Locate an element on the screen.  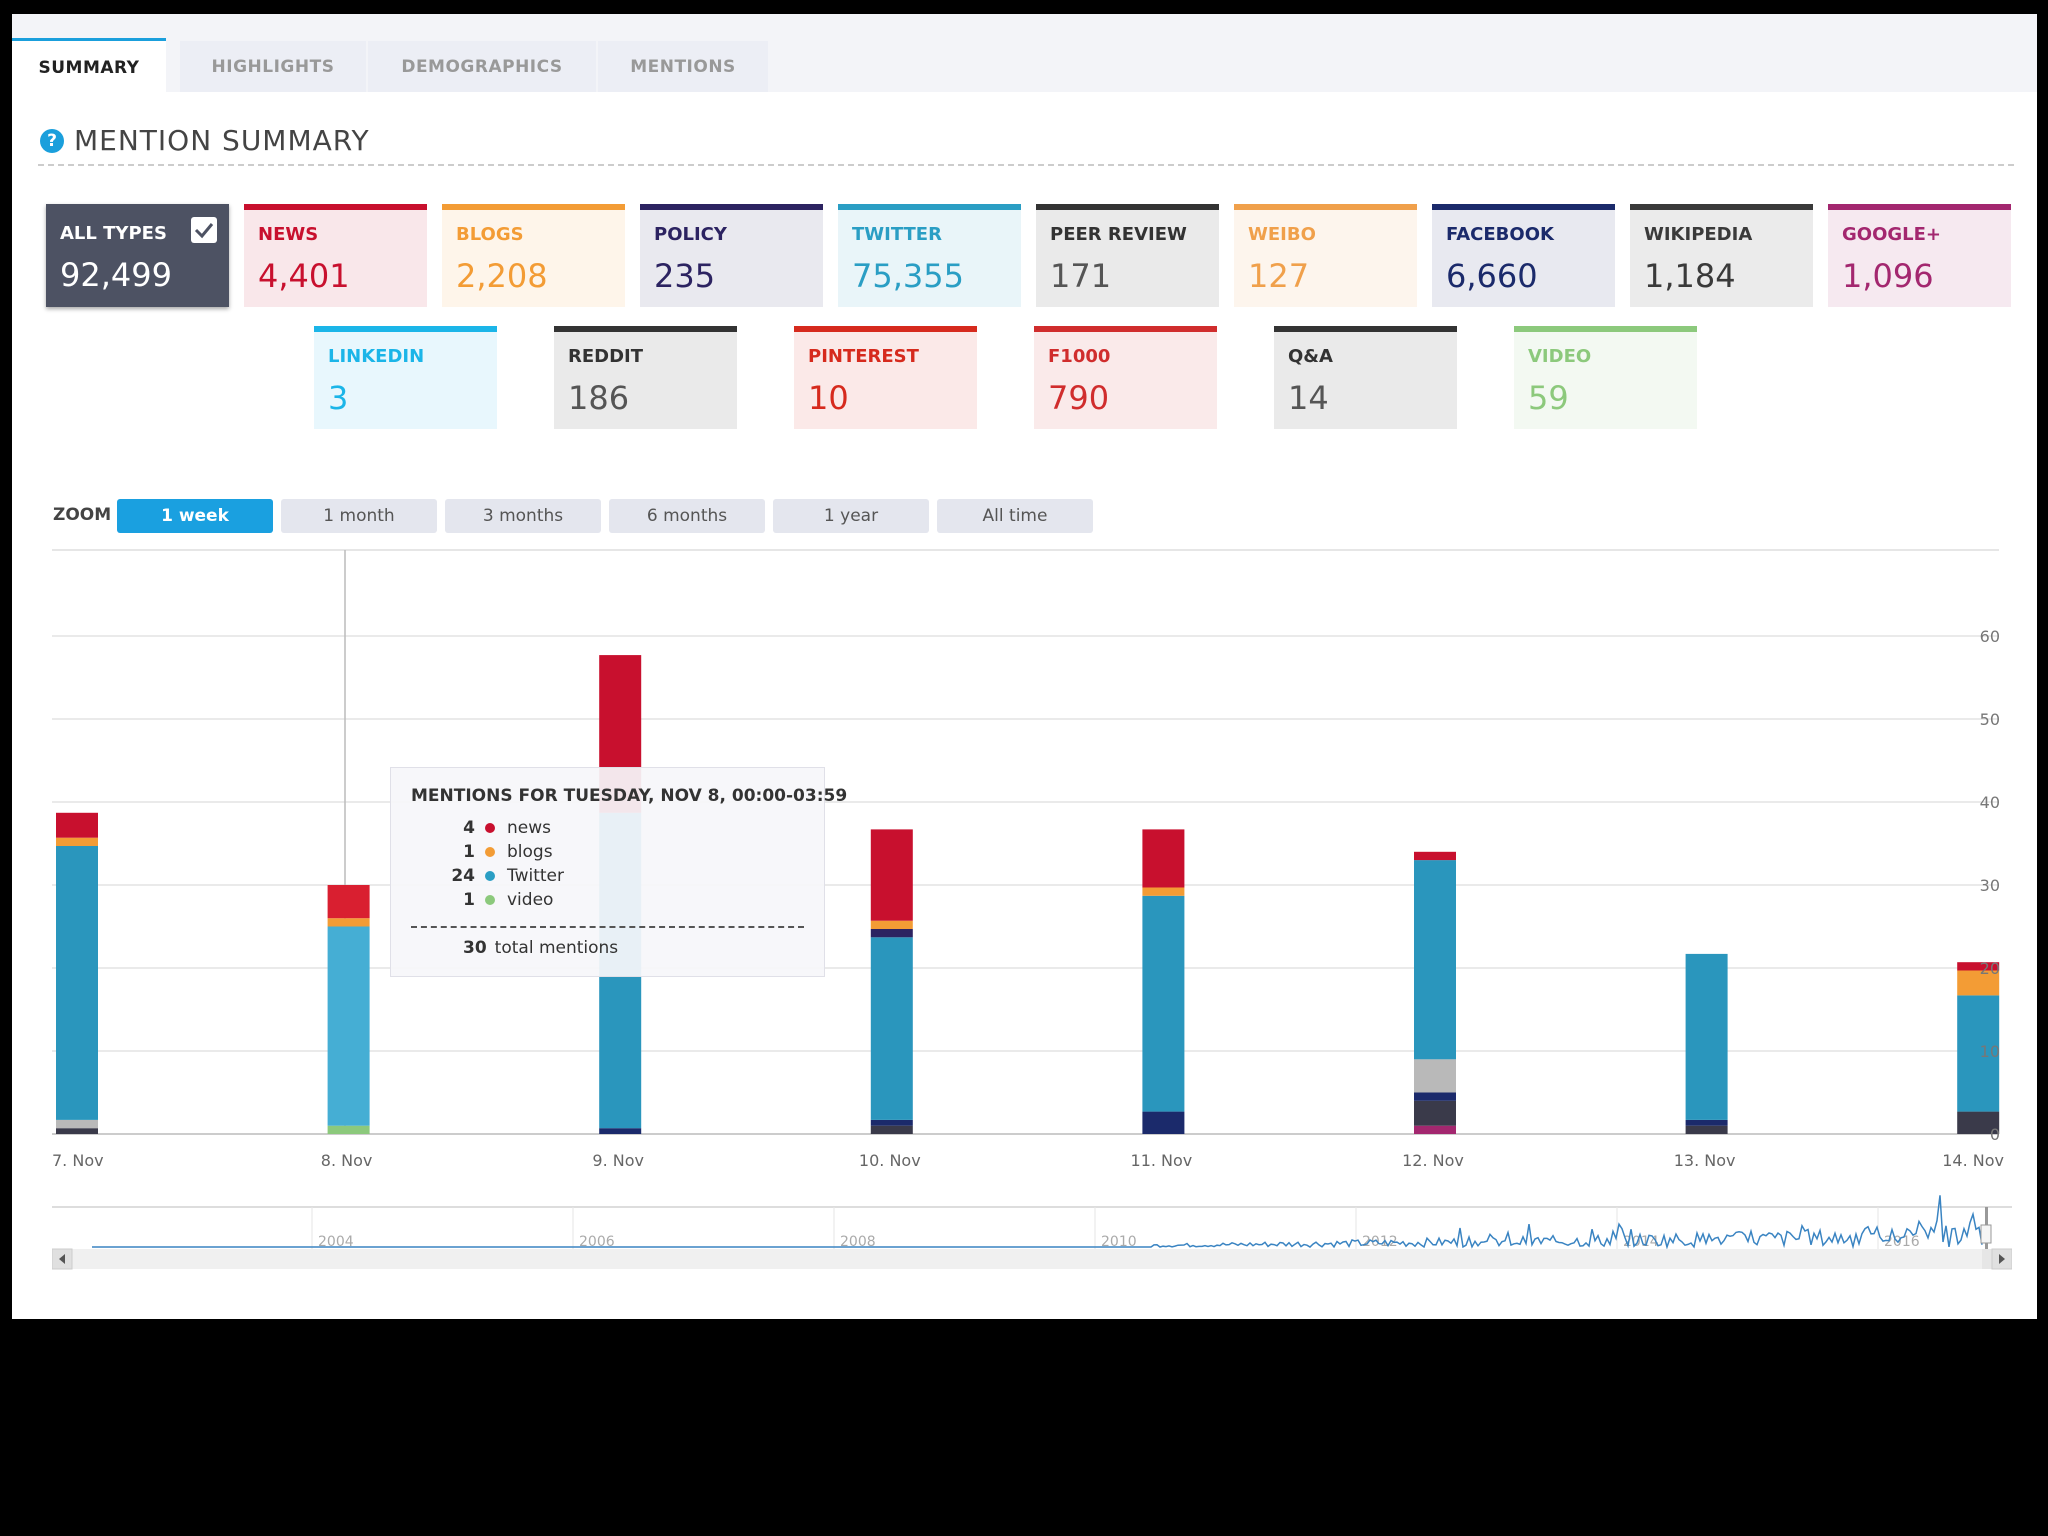
tooltip-title: MENTIONS FOR TUESDAY, NOV 8, 00:00-03:59 is located at coordinates (629, 796).